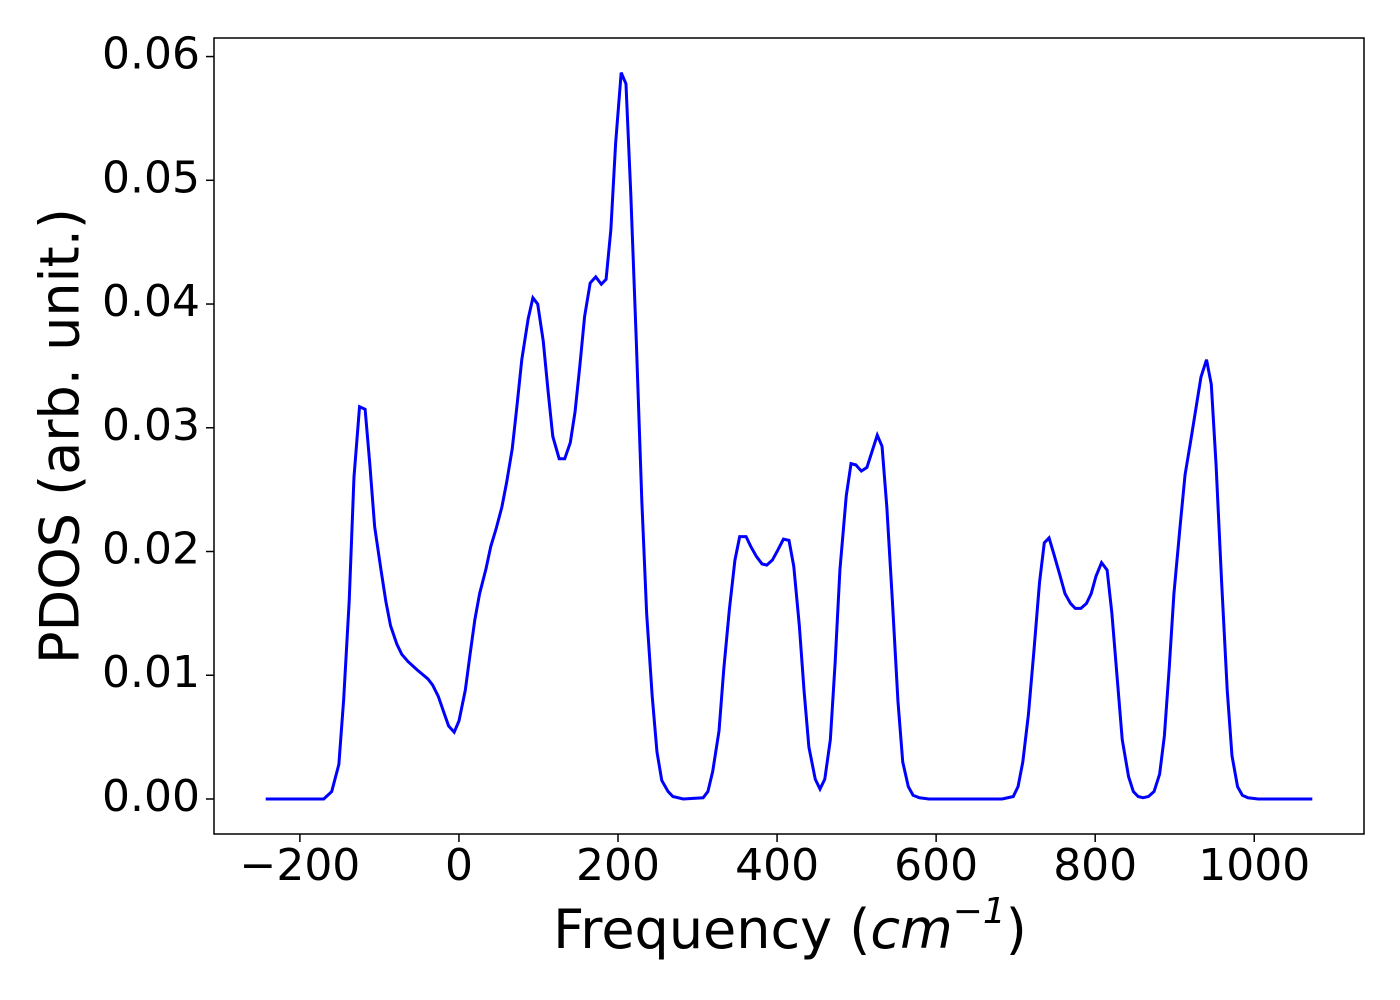 Image resolution: width=1400 pixels, height=1000 pixels. I want to click on x-tick-label: −200, so click(299, 865).